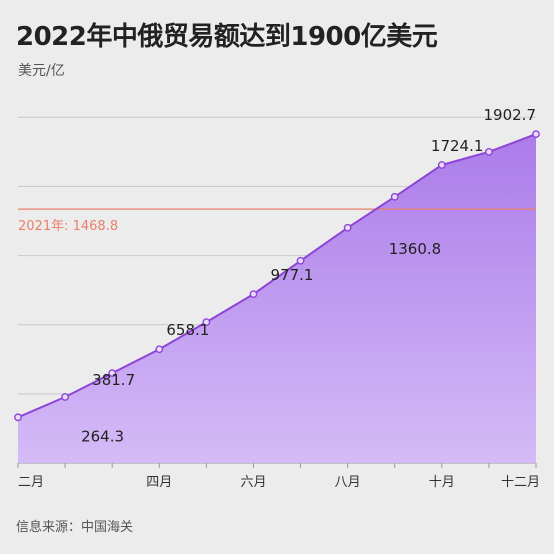 This screenshot has width=554, height=554. What do you see at coordinates (68, 226) in the screenshot?
I see `reference-label: 2021年: 1468.8` at bounding box center [68, 226].